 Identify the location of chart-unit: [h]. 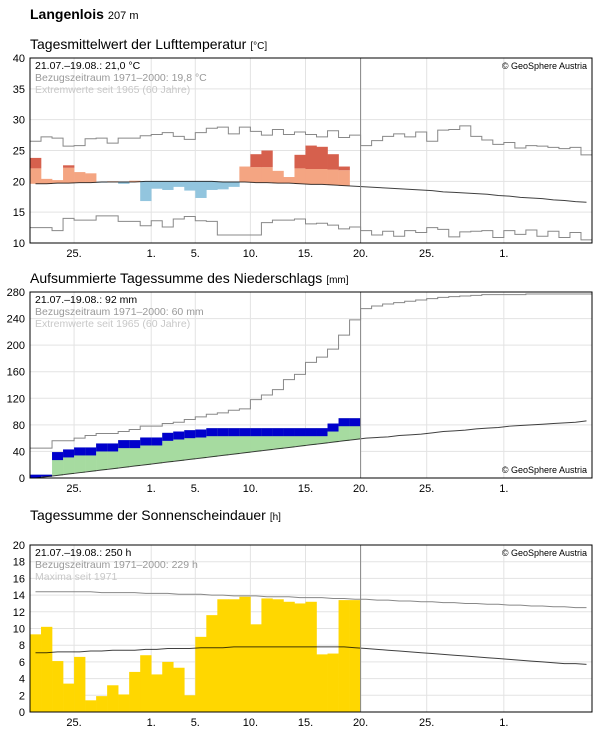
(275, 517).